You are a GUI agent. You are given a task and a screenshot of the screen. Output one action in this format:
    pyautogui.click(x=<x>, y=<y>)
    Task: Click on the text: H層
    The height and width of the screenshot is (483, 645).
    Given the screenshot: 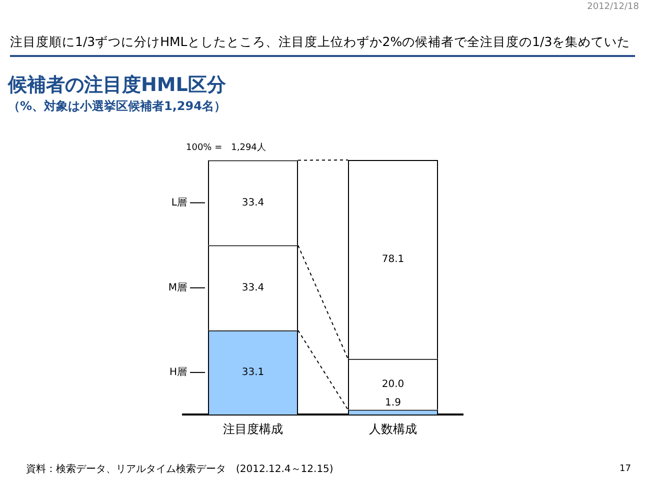 What is the action you would take?
    pyautogui.click(x=178, y=372)
    